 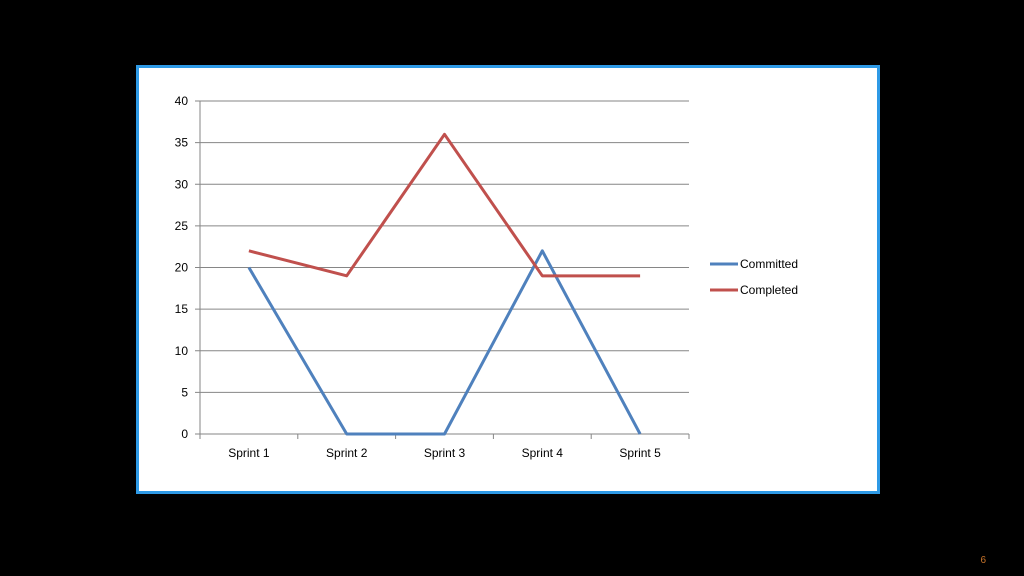 I want to click on y-tick-labels: 0 5 10 15 20 25 30 35 40, so click(x=182, y=267).